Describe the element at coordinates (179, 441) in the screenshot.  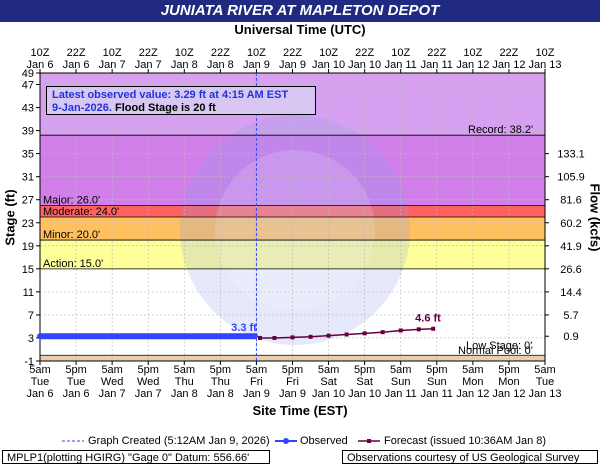
I see `legend-graph-created: Graph Created (5:12AM Jan 9, 2026)` at that location.